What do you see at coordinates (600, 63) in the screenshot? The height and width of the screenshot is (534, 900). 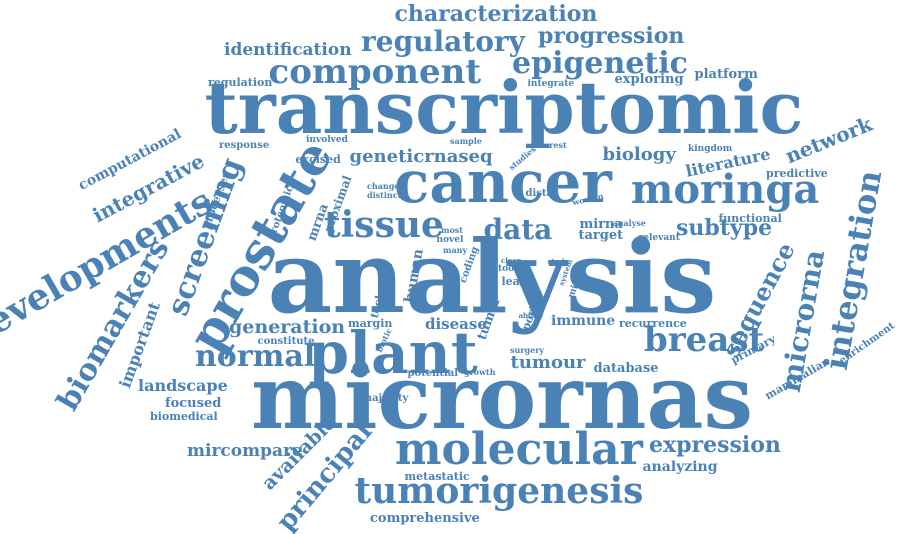 I see `word-epigenetic: epigenetic` at bounding box center [600, 63].